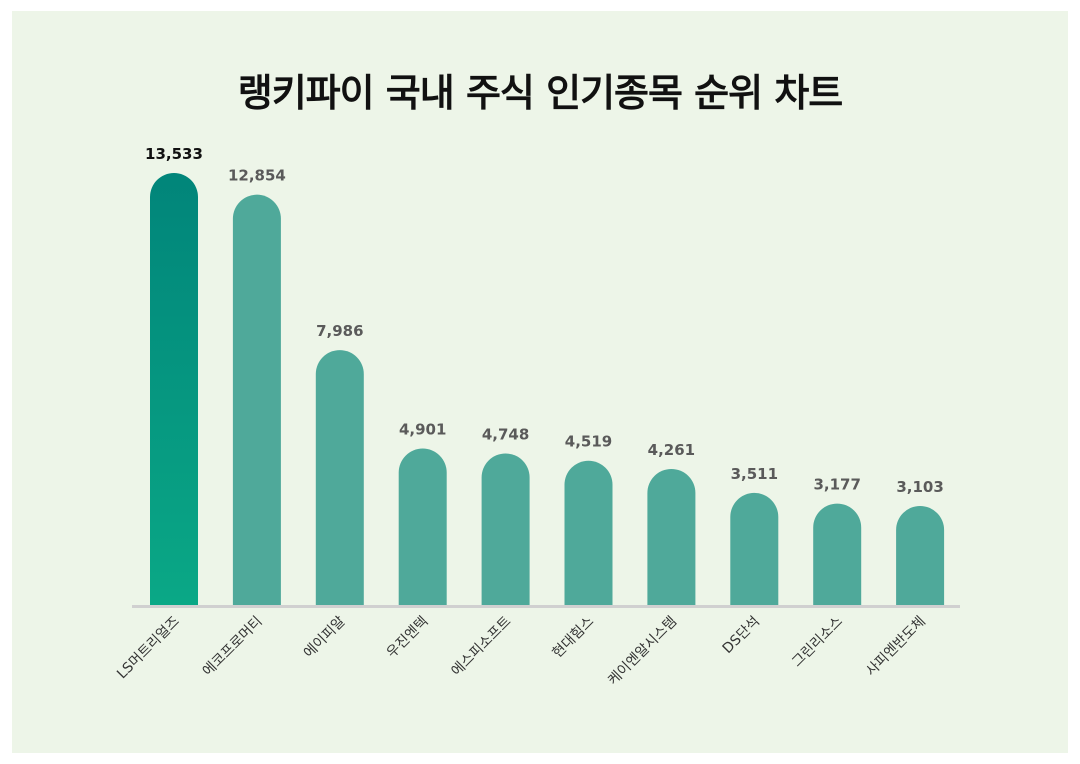 The width and height of the screenshot is (1080, 764). What do you see at coordinates (257, 176) in the screenshot?
I see `bar-value-label: 12,854` at bounding box center [257, 176].